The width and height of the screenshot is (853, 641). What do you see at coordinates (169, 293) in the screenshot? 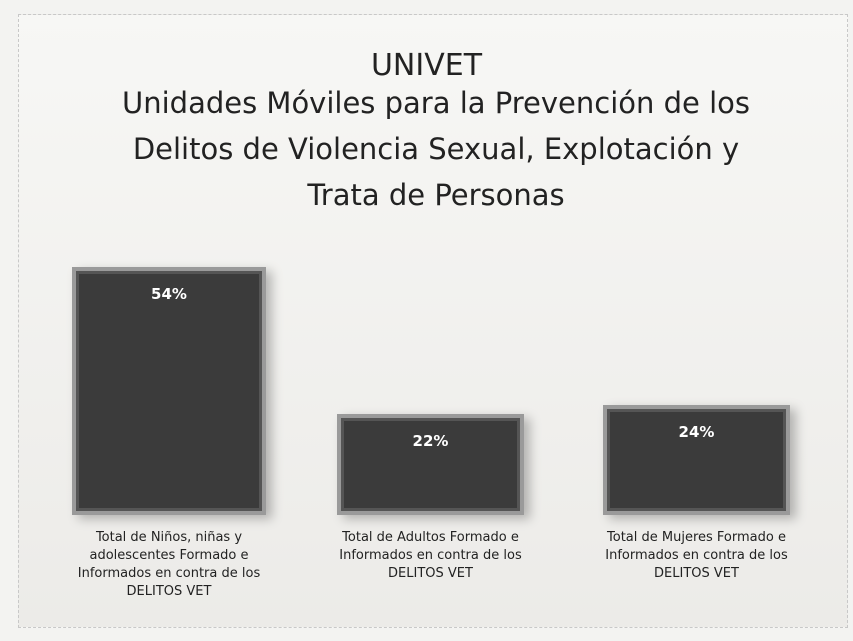
I see `data-label: 54%` at bounding box center [169, 293].